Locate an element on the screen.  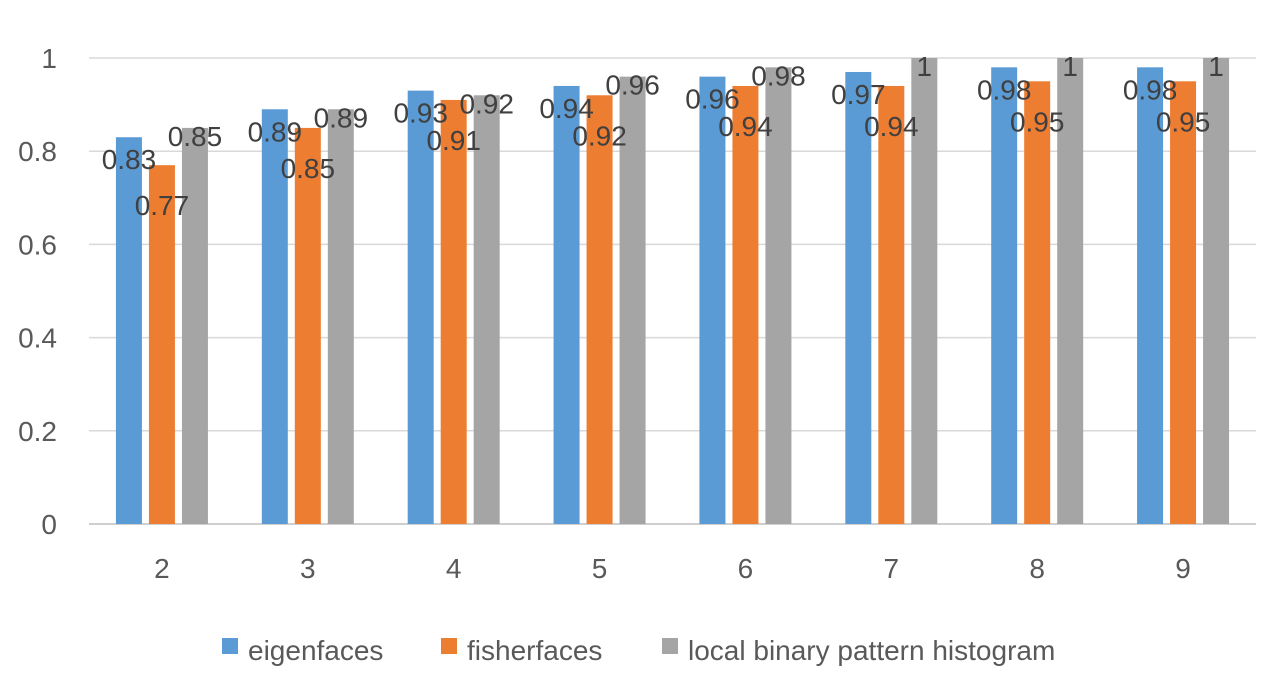
legend-label: fisherfaces is located at coordinates (534, 650).